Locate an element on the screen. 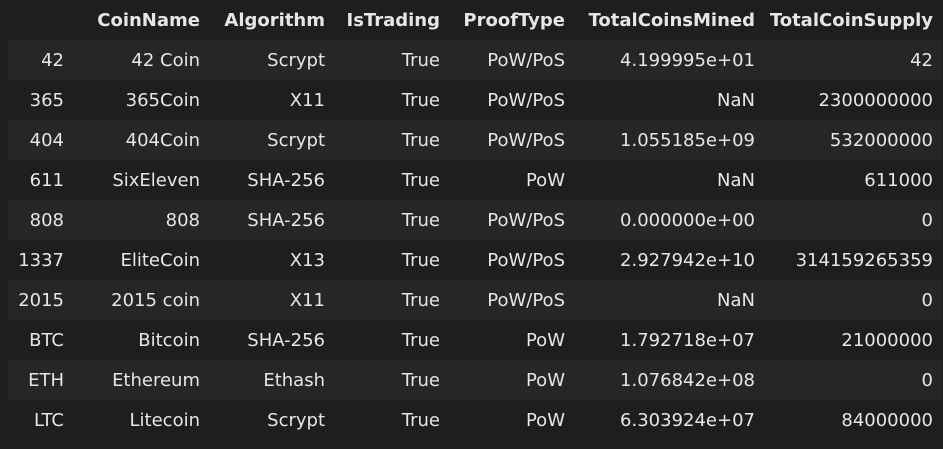  header-totalcoinsupply: TotalCoinSupply is located at coordinates (853, 20).